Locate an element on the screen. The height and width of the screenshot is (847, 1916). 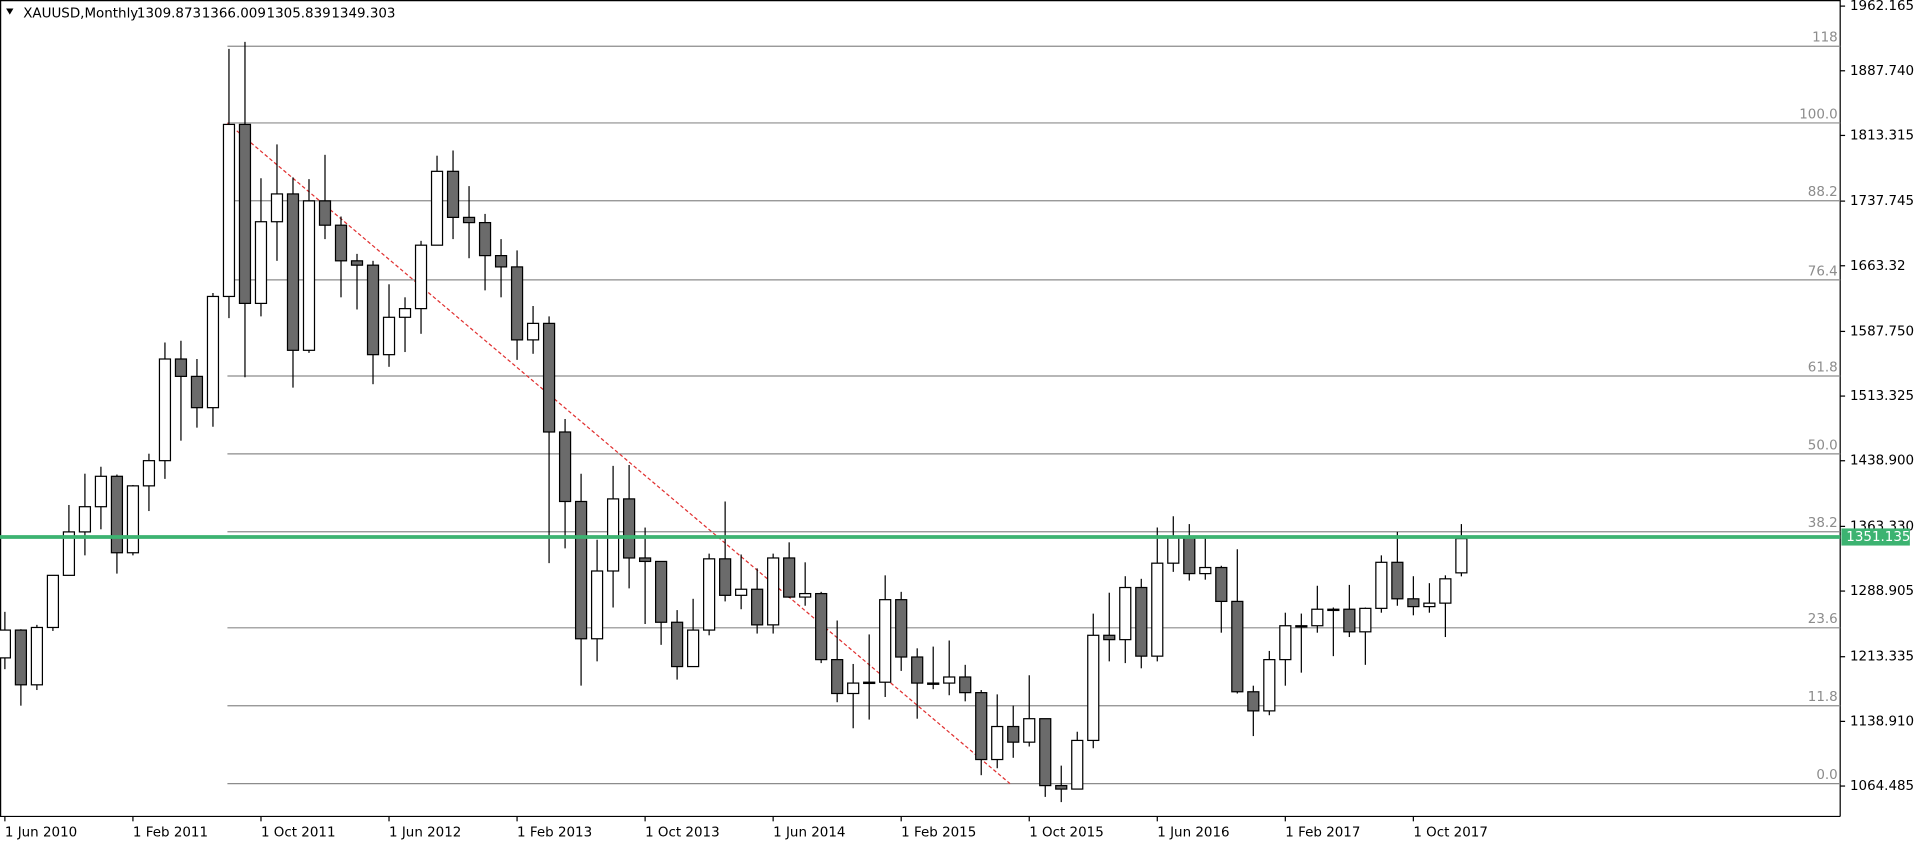
hline-label-box is located at coordinates (1875, 537).